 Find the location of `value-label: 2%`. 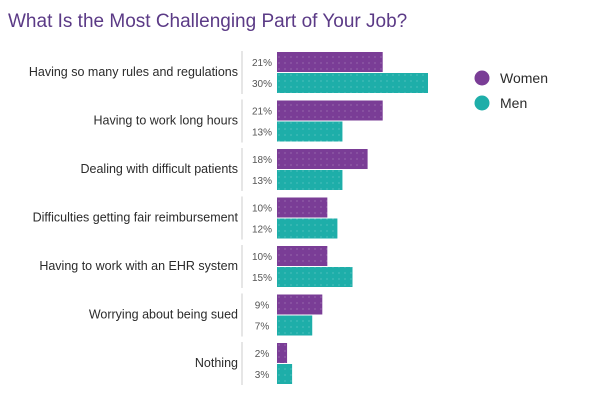

value-label: 2% is located at coordinates (262, 354).